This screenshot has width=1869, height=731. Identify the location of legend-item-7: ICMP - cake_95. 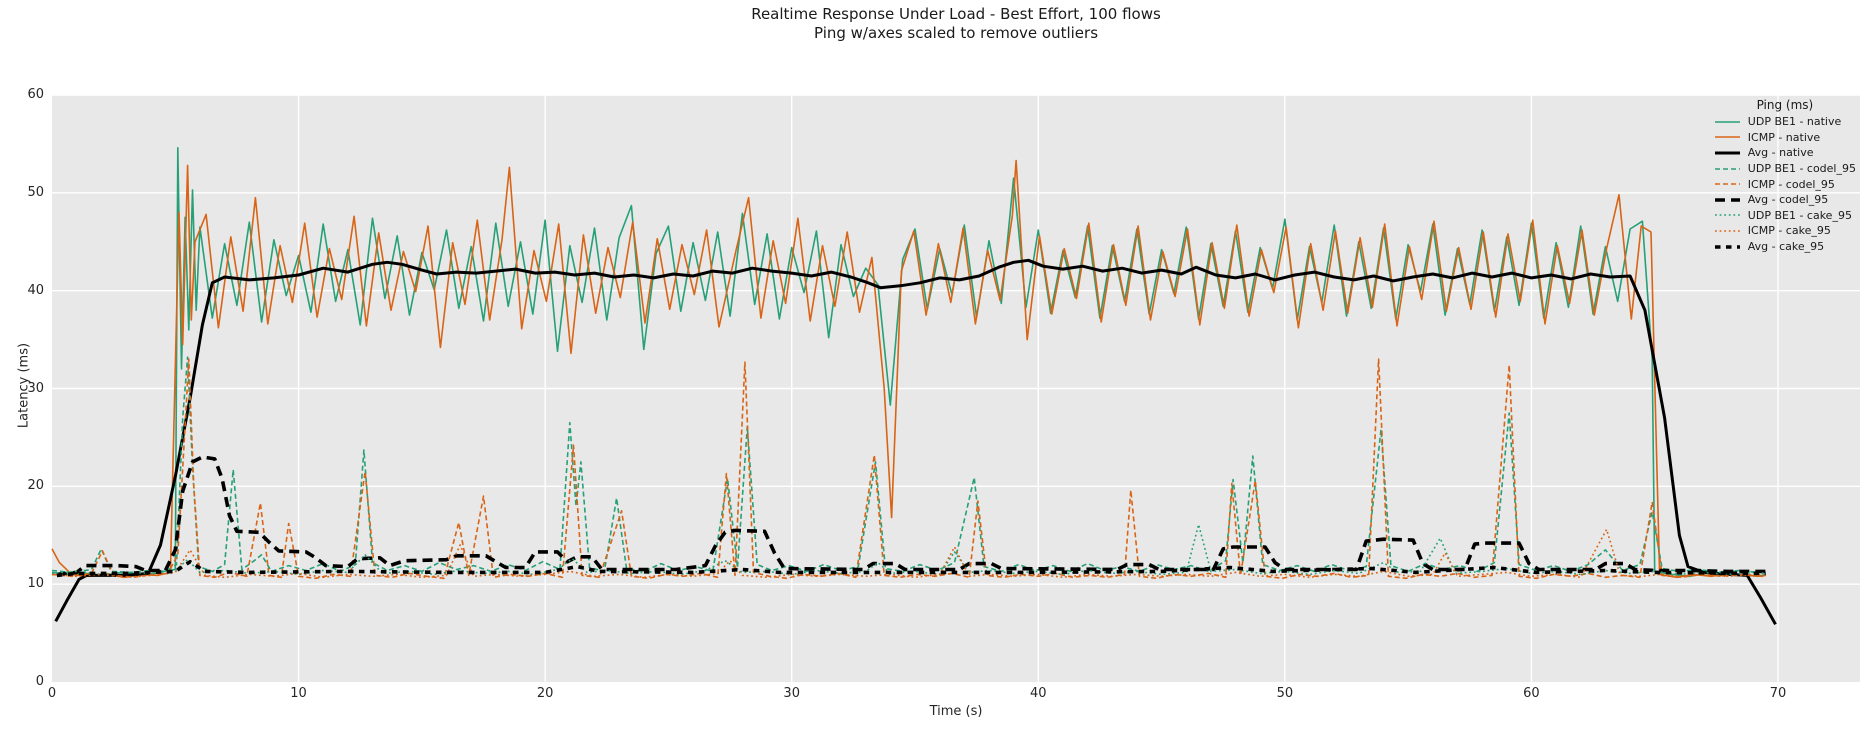
(1772, 231).